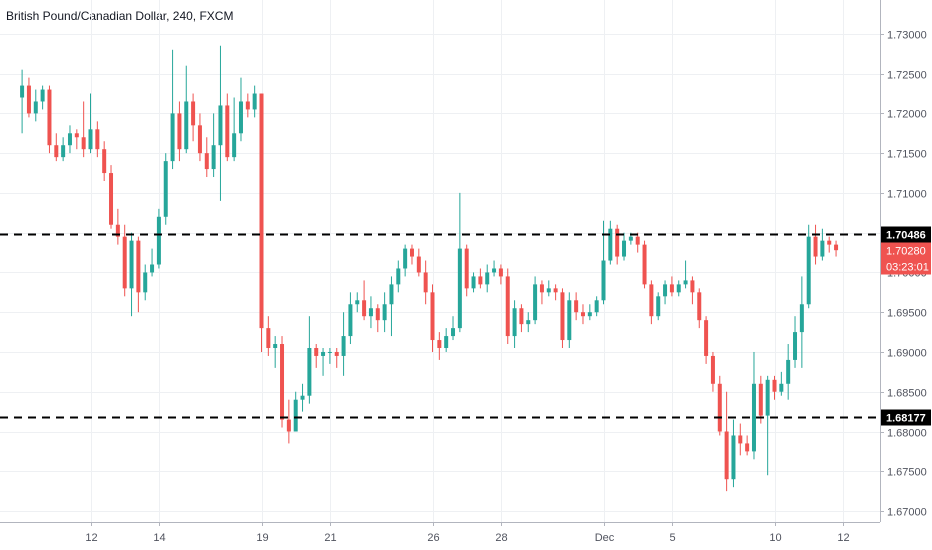 The height and width of the screenshot is (550, 932). I want to click on price-tick-label: 1.73000, so click(907, 36).